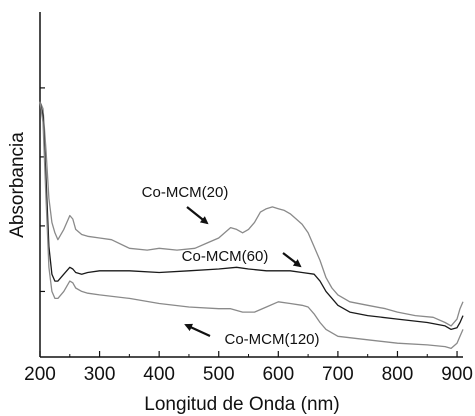 This screenshot has height=416, width=475. What do you see at coordinates (100, 374) in the screenshot?
I see `x-tick-label-300: 300` at bounding box center [100, 374].